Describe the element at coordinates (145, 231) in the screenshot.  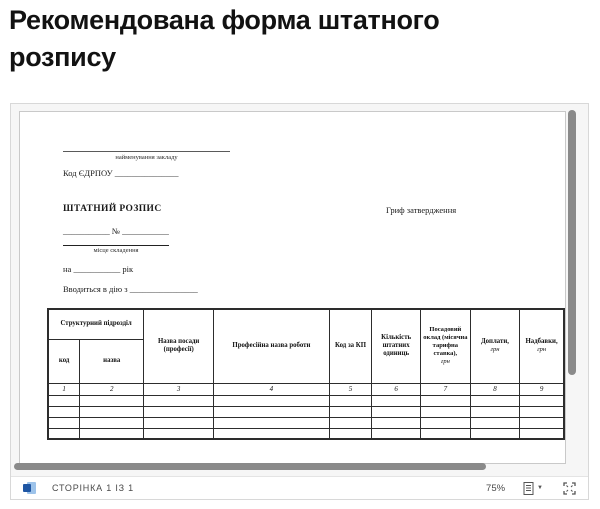
I see `number-blank-right: ___________` at that location.